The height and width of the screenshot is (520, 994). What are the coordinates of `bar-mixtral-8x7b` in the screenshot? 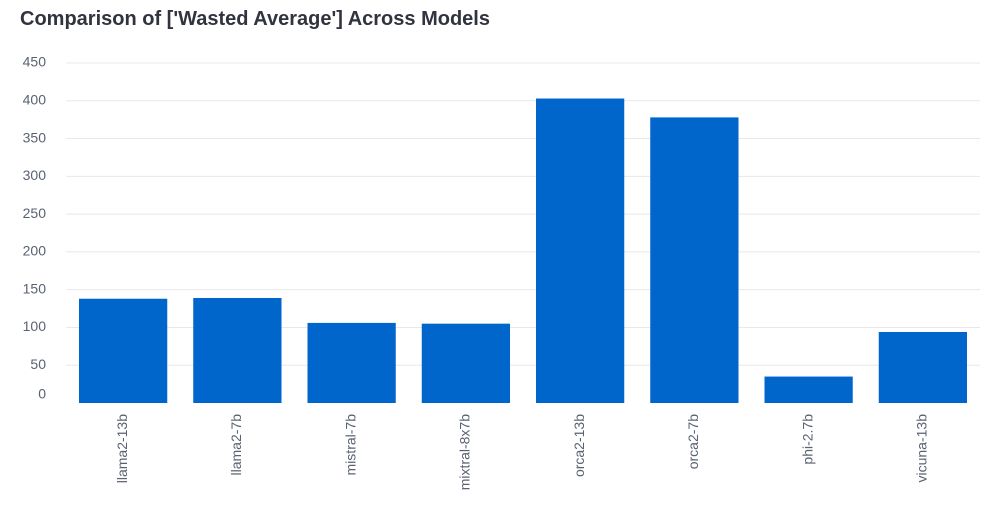 It's located at (465, 363).